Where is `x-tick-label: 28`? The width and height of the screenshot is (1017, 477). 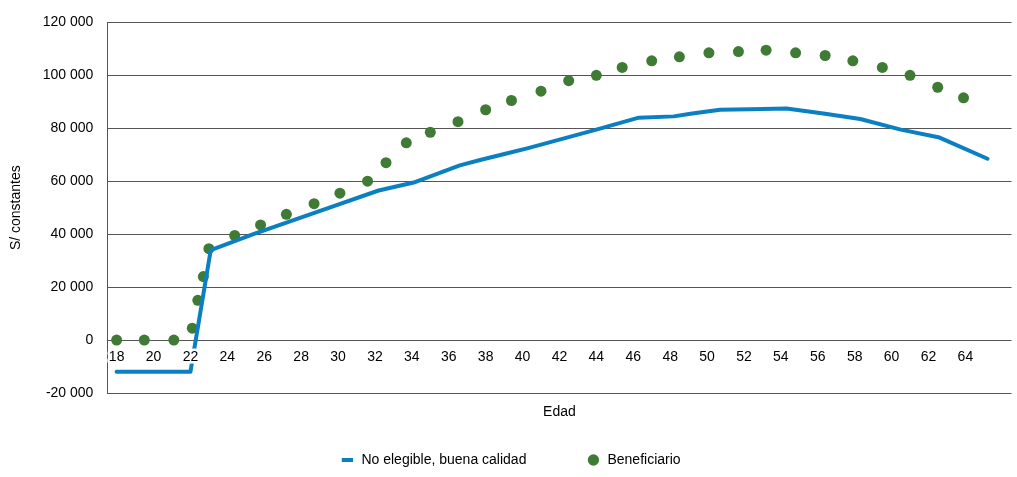 x-tick-label: 28 is located at coordinates (301, 355).